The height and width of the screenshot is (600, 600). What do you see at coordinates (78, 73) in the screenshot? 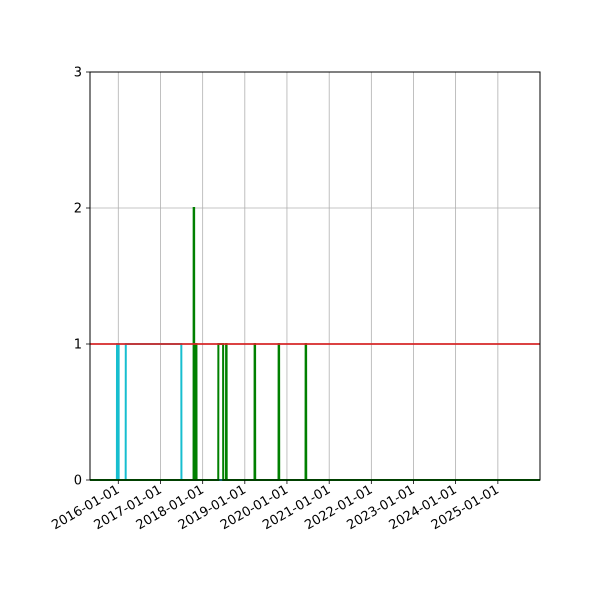
I see `y-tick-label: 3` at bounding box center [78, 73].